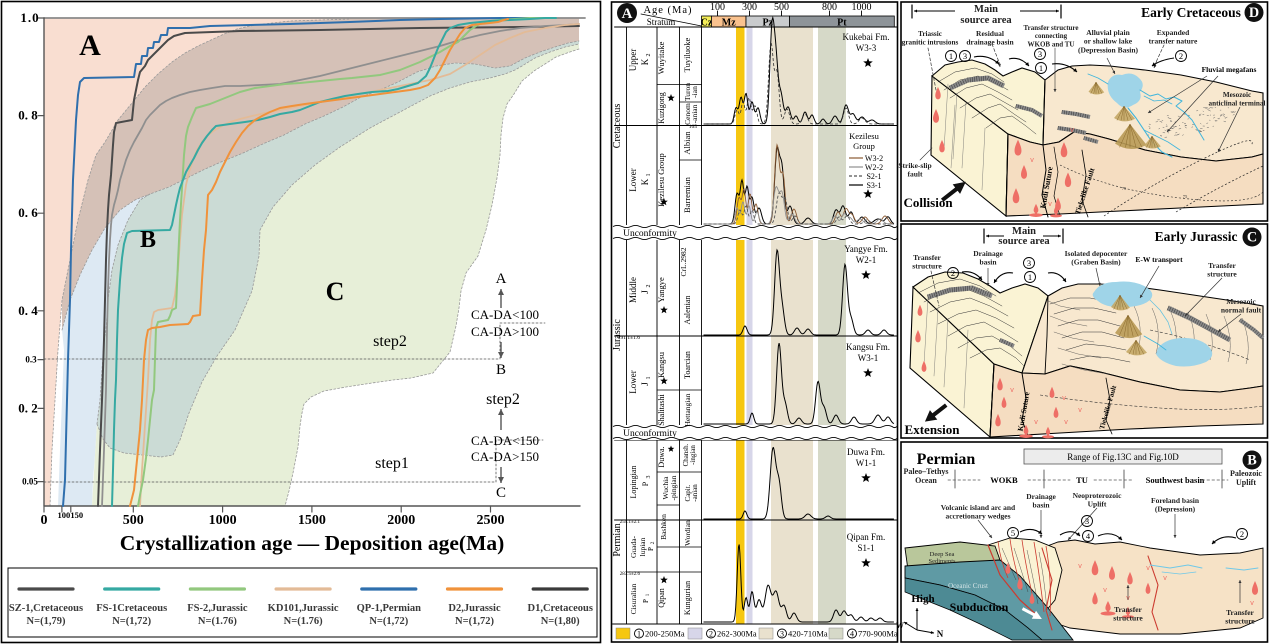 The width and height of the screenshot is (1269, 644). Describe the element at coordinates (1252, 461) in the screenshot. I see `svg-text: B` at that location.